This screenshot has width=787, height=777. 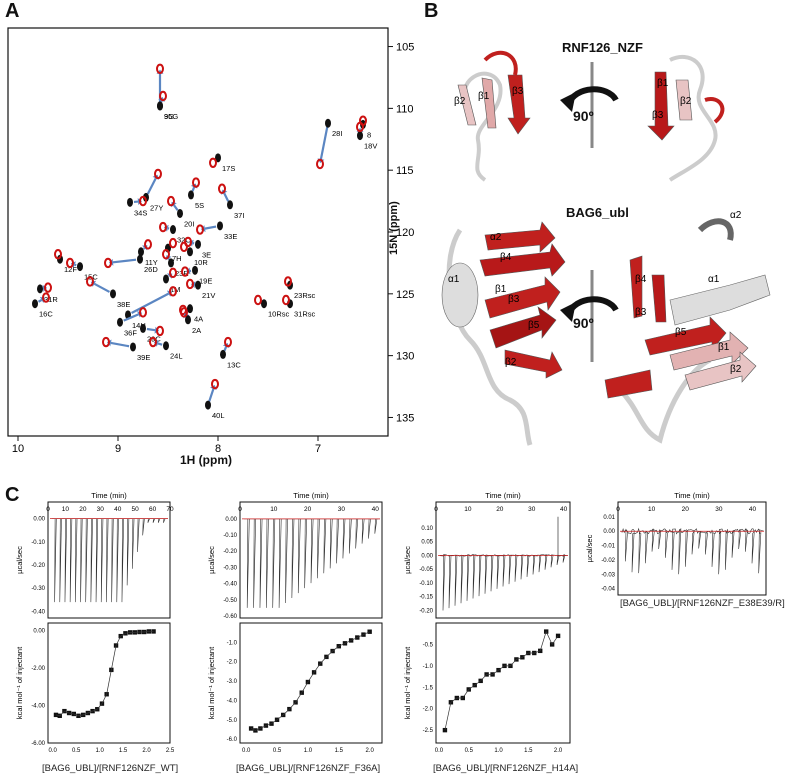 I want to click on peak-label: 9G, so click(x=169, y=116).